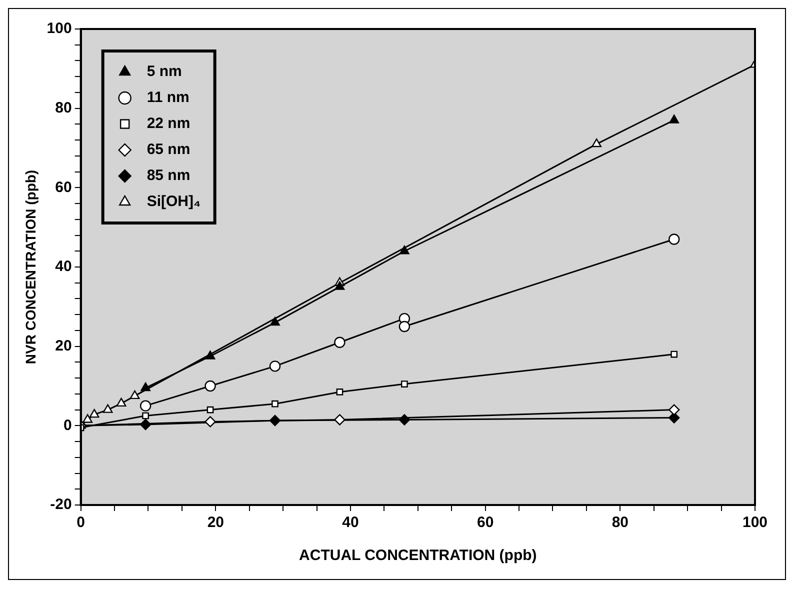 This screenshot has height=590, width=796. I want to click on y-tick-label: 80, so click(63, 107).